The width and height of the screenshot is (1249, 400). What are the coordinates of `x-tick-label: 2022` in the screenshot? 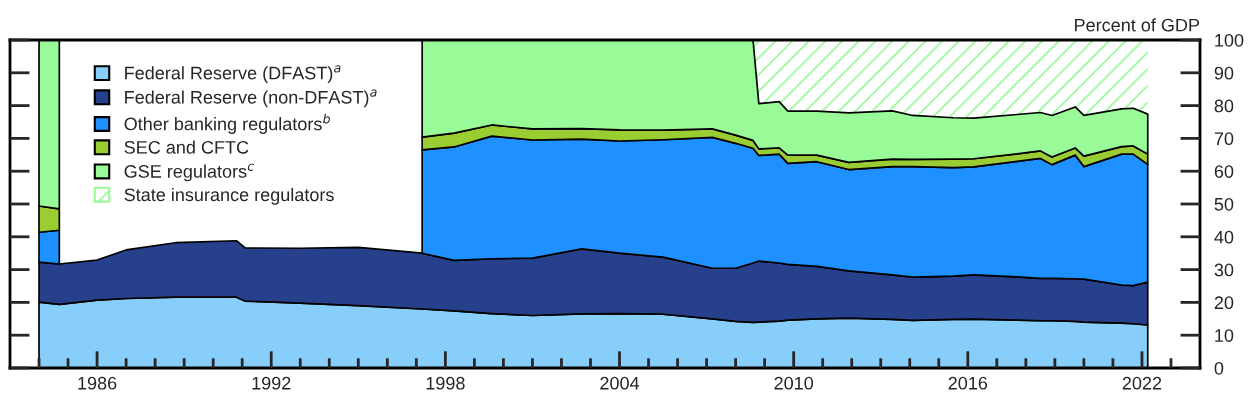 It's located at (1142, 383).